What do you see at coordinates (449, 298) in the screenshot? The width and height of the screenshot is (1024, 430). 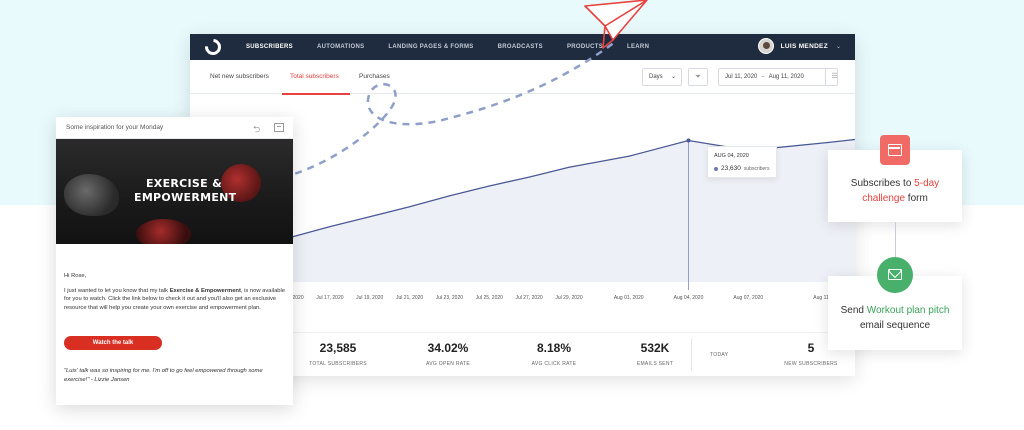 I see `x-tick-label: Jul 23, 2020` at bounding box center [449, 298].